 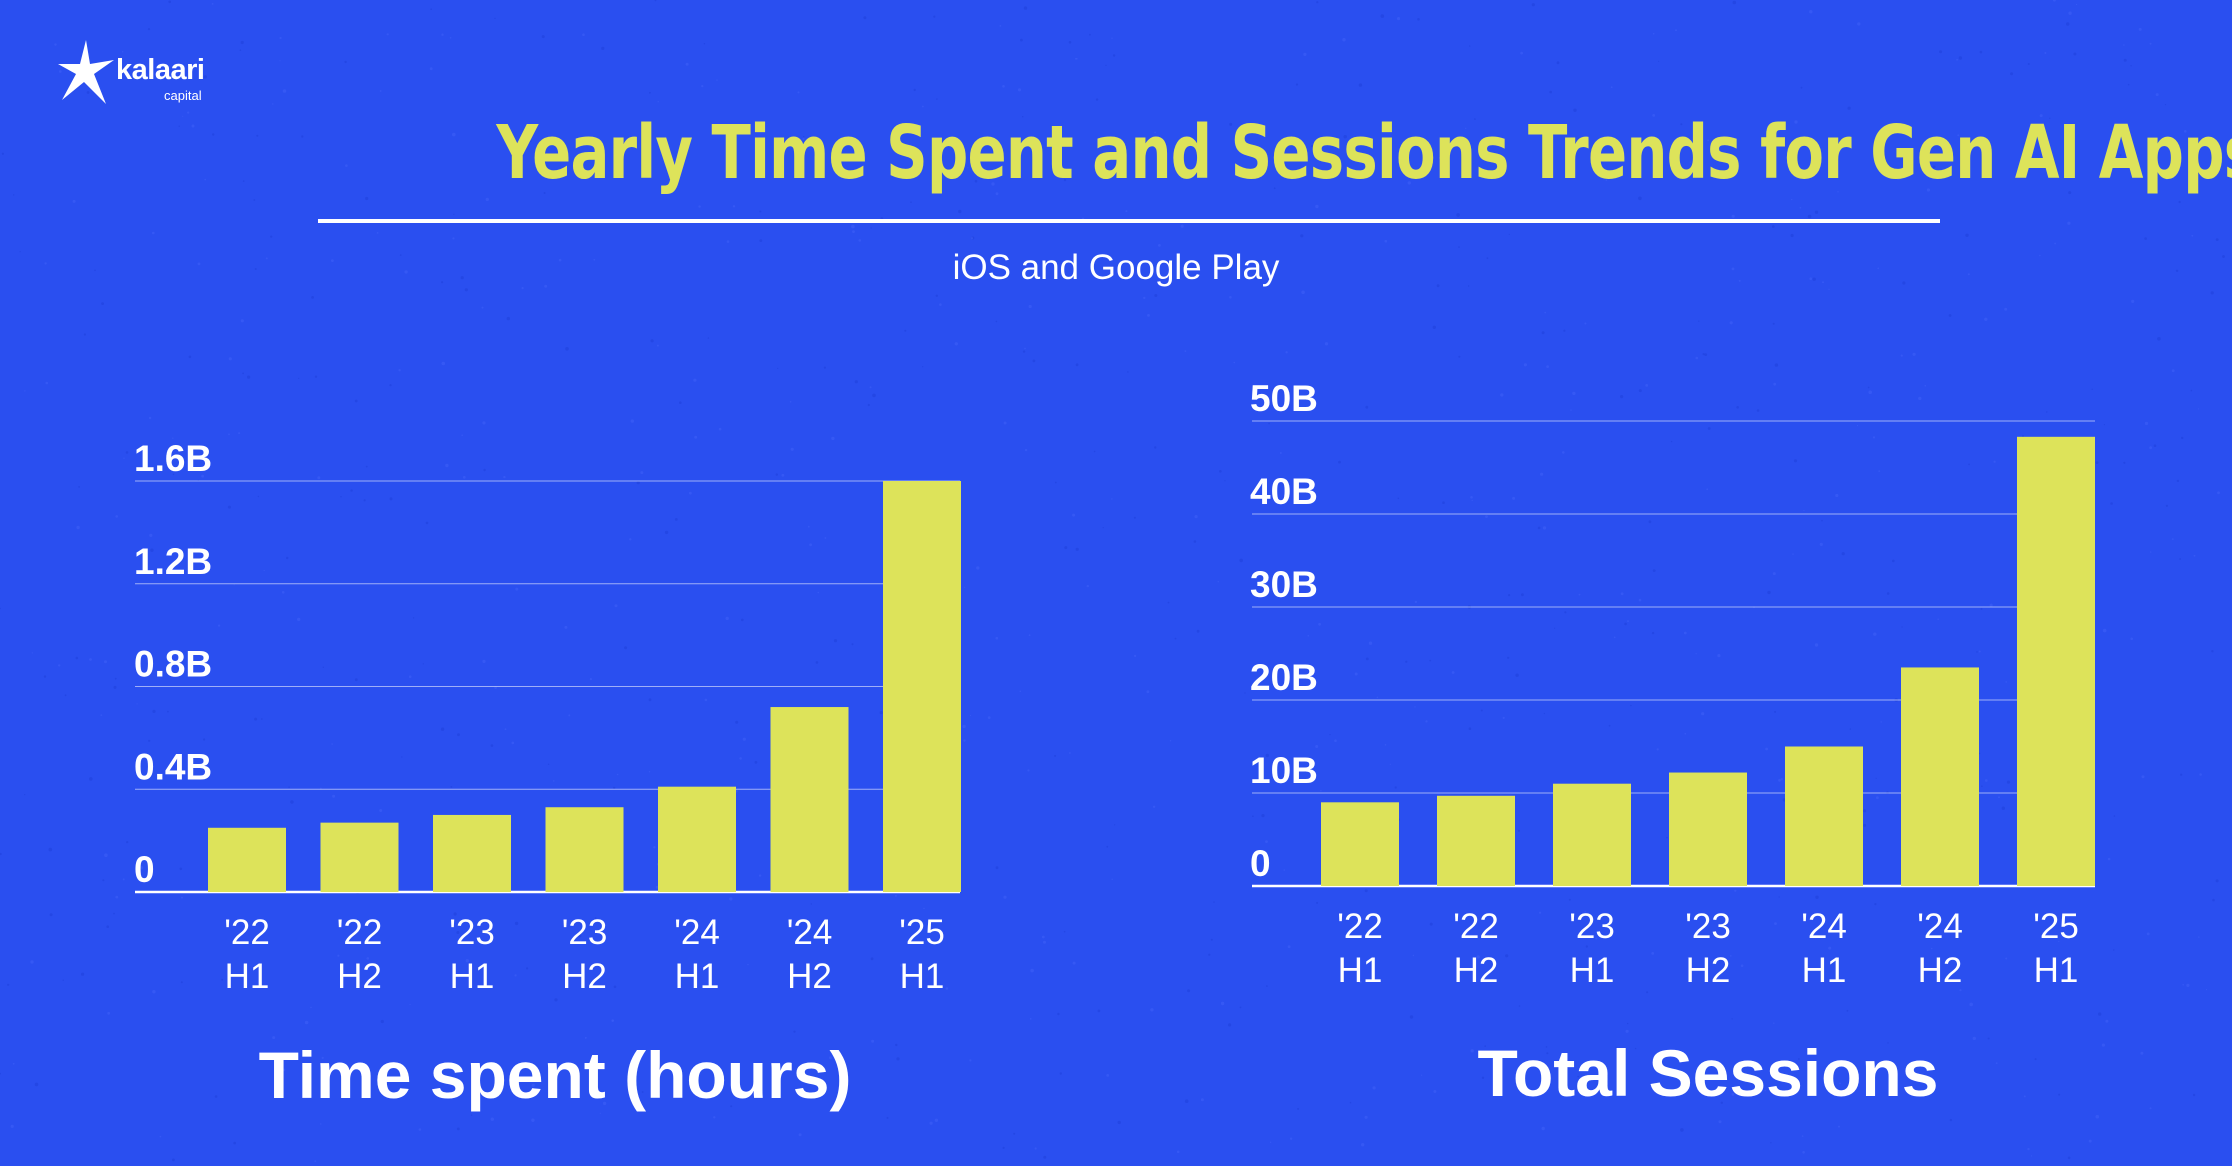 What do you see at coordinates (173, 664) in the screenshot?
I see `time-spent-ytick-label: 0.8B` at bounding box center [173, 664].